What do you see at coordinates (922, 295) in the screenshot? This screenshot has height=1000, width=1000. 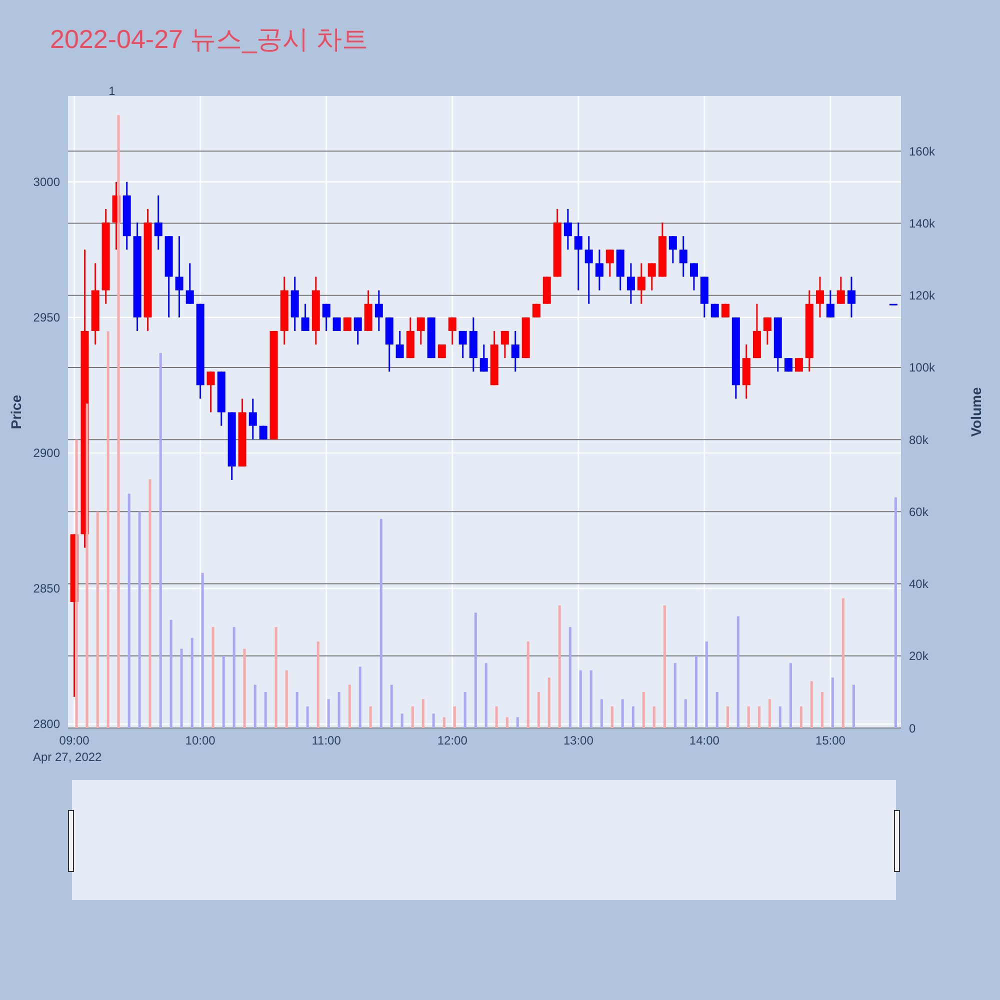 I see `y2-tick-label: 120k` at bounding box center [922, 295].